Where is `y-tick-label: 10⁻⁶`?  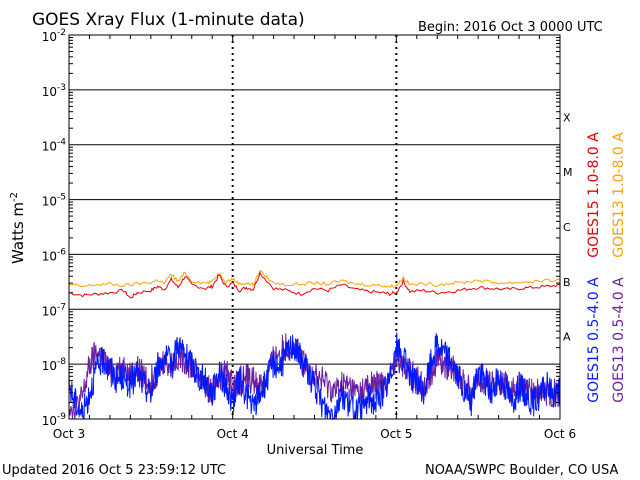
y-tick-label: 10⁻⁶ is located at coordinates (54, 255).